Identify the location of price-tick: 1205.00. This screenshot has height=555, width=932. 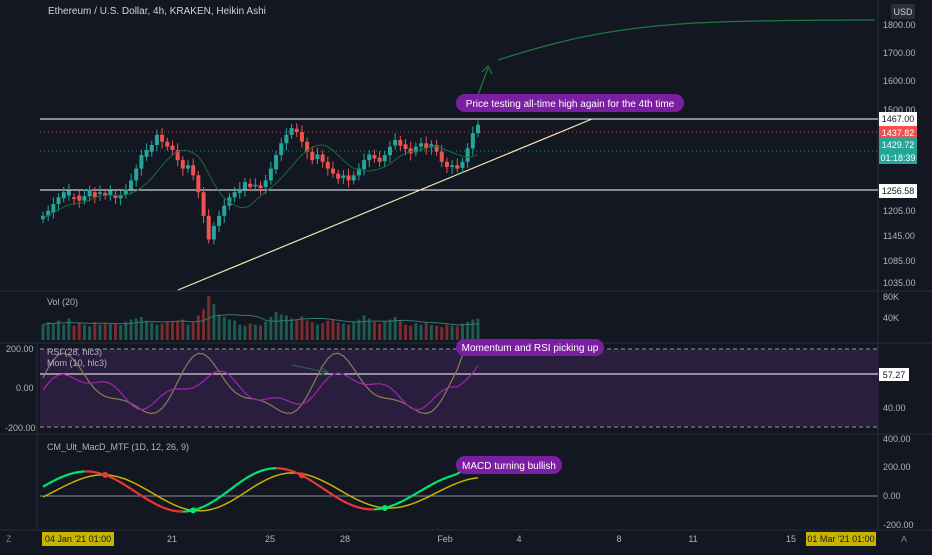
(899, 211).